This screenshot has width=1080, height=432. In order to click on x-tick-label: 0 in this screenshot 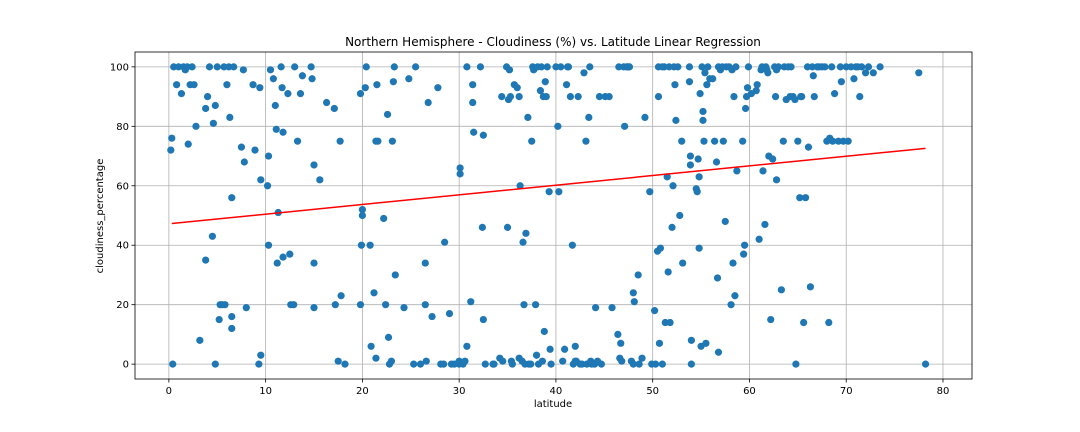, I will do `click(169, 391)`.